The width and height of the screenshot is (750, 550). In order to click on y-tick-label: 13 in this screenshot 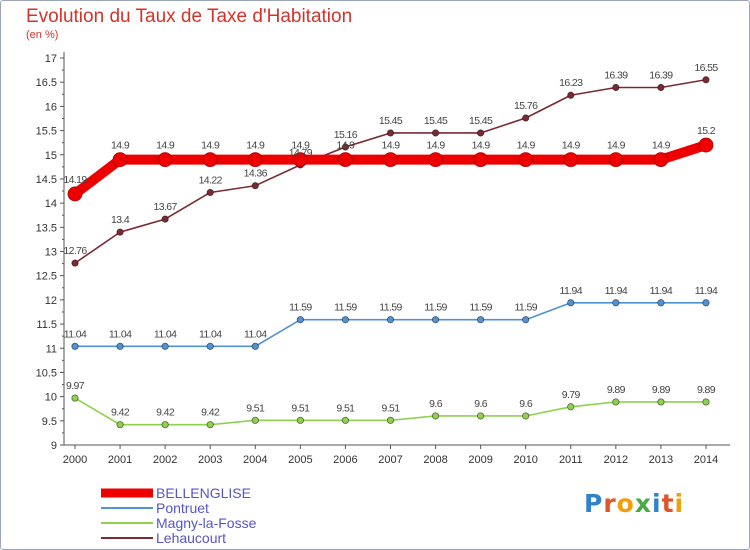, I will do `click(51, 253)`.